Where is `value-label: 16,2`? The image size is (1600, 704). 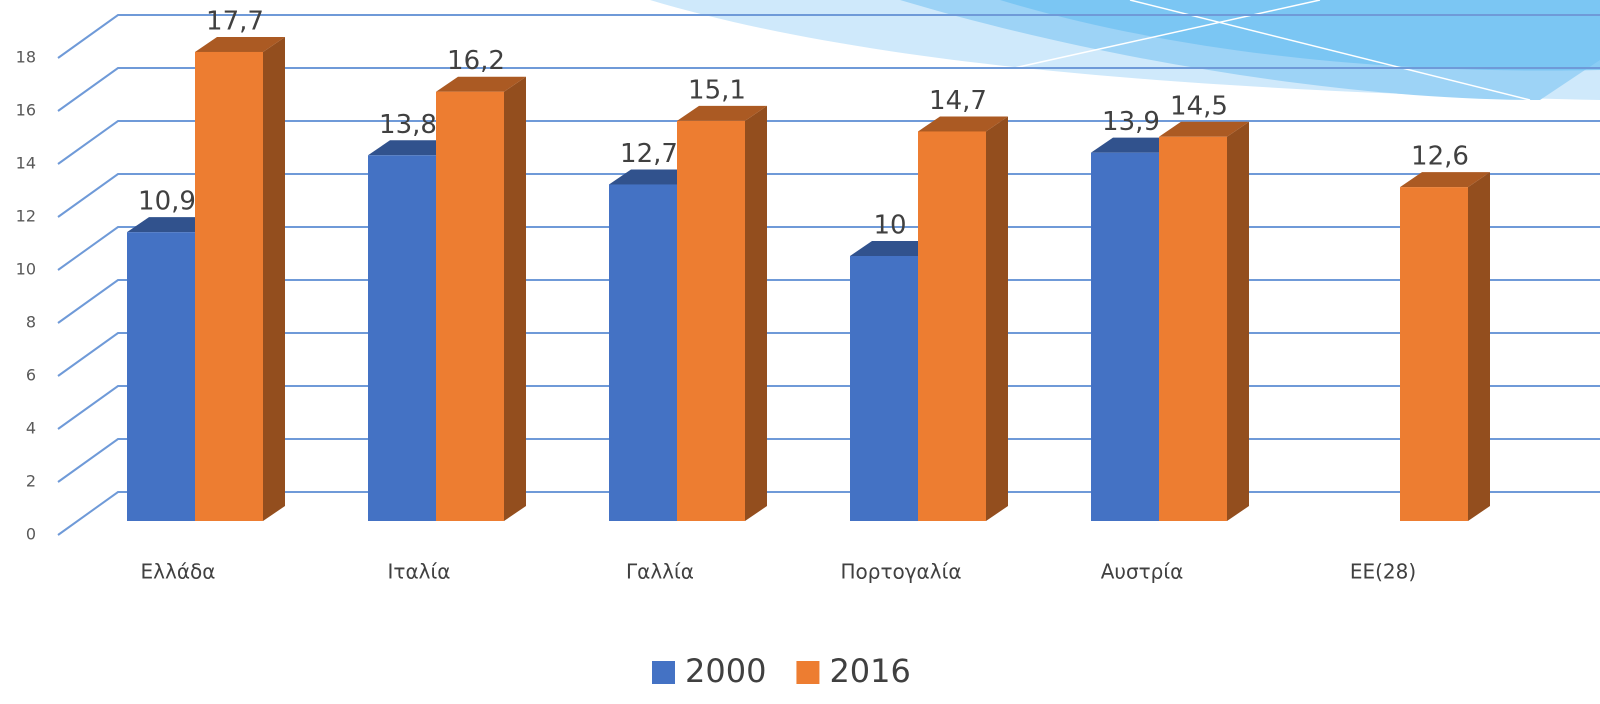
value-label: 16,2 is located at coordinates (476, 61).